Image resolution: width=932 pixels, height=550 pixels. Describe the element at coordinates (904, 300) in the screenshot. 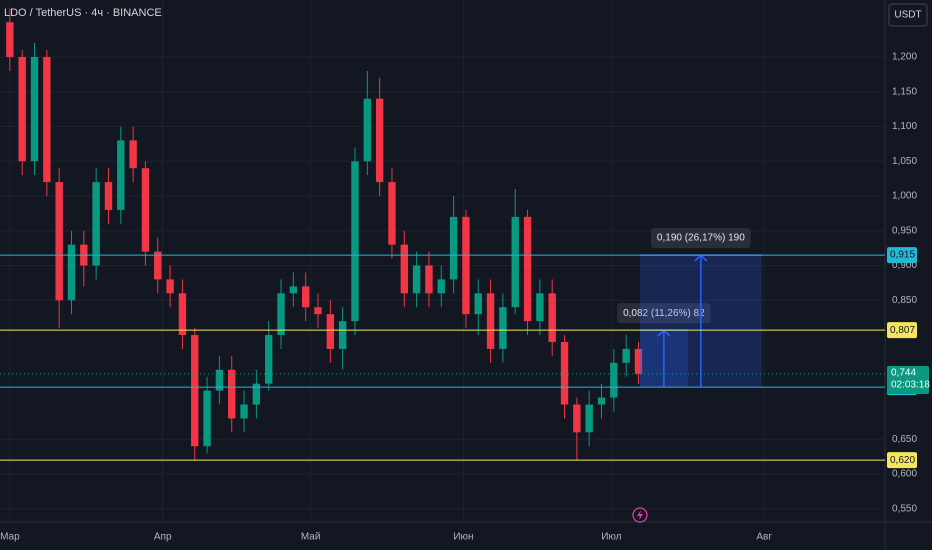

I see `y-tick-label: 0,850` at that location.